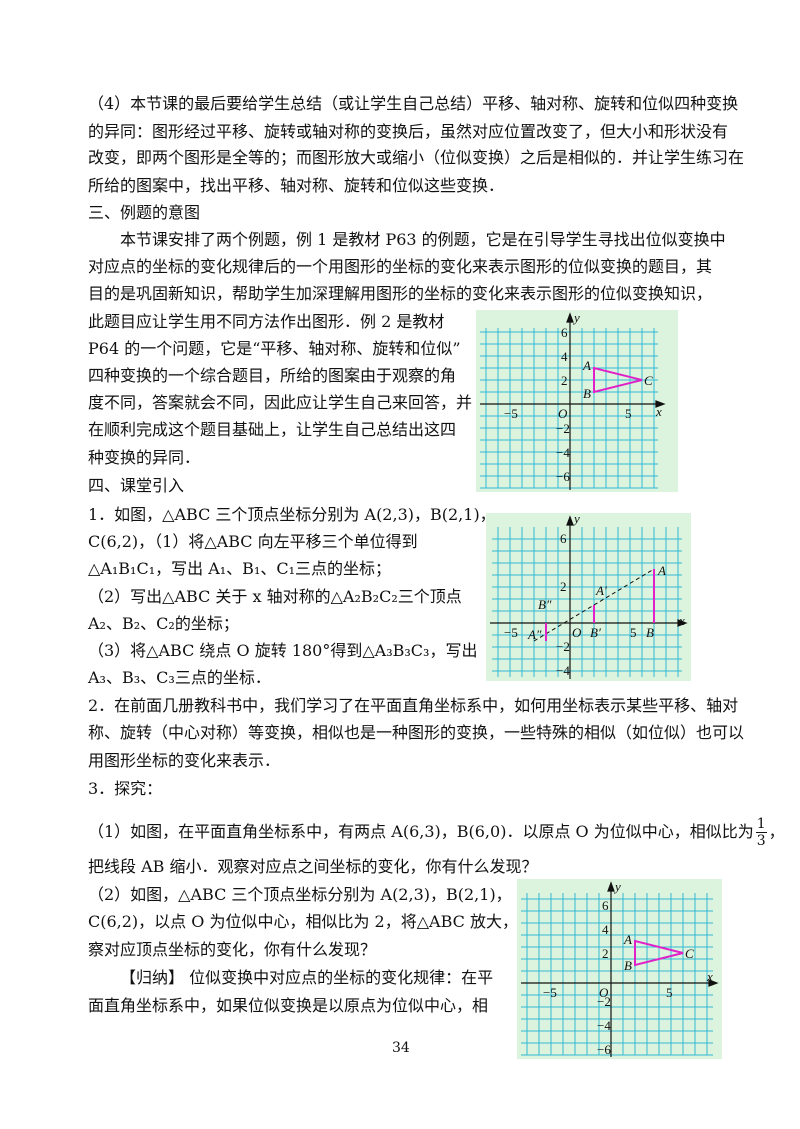 Image resolution: width=800 pixels, height=1129 pixels. What do you see at coordinates (408, 131) in the screenshot?
I see `para4-line-2: 的异同：图形经过平移、旋转或轴对称的变换后，虽然对应位置改变了，但大小和形状没有` at bounding box center [408, 131].